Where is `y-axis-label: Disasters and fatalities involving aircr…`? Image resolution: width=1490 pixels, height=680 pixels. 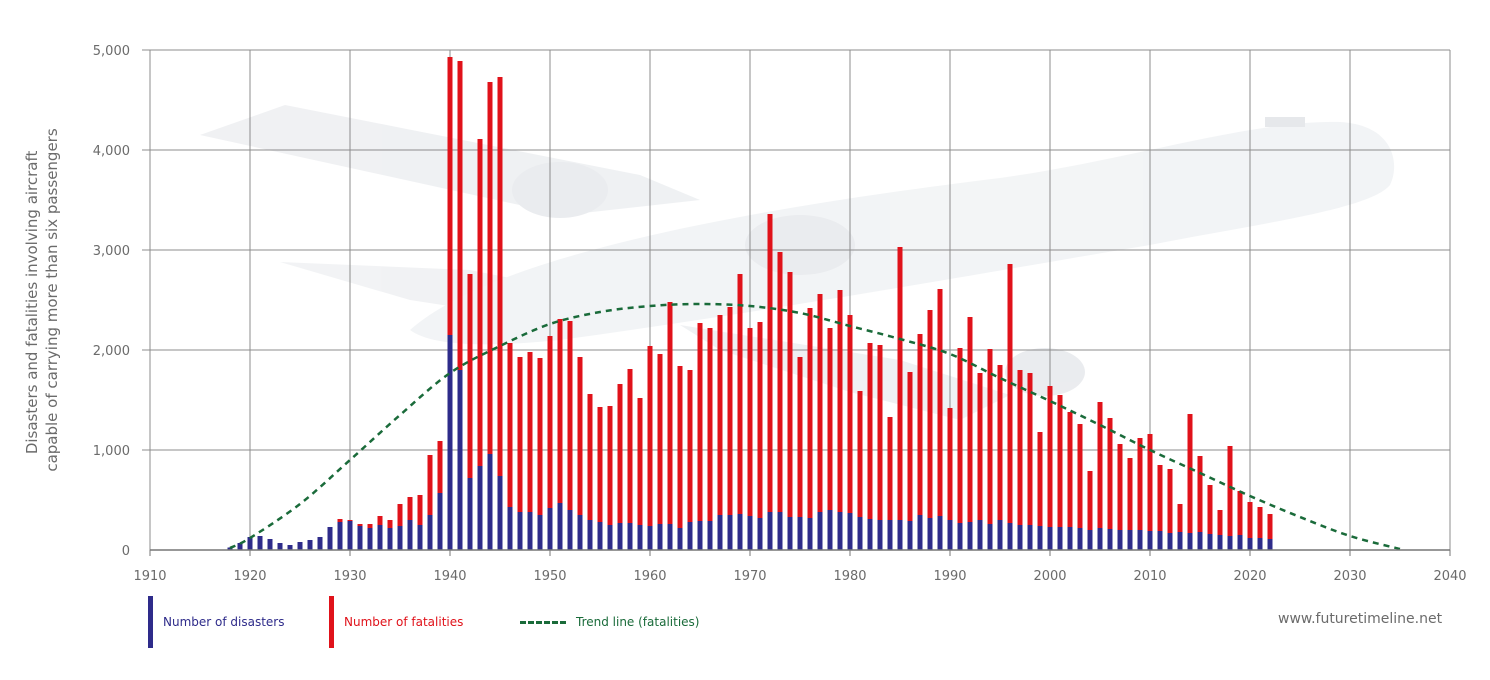
y-axis-label: Disasters and fatalities involving aircr… is located at coordinates (42, 300).